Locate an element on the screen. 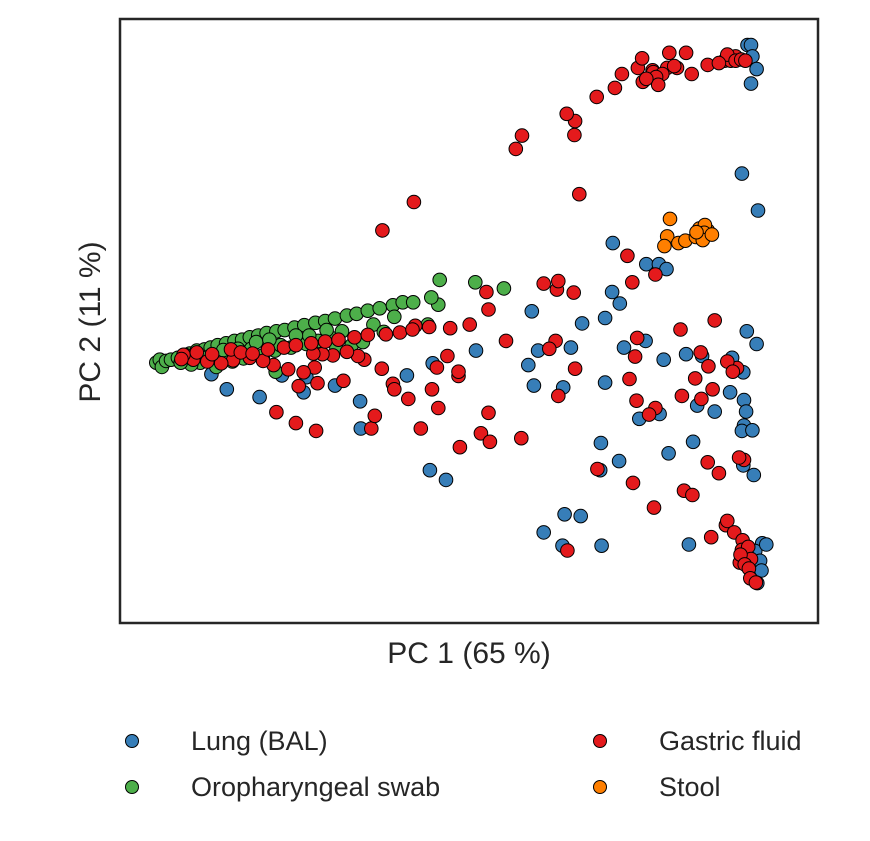 This screenshot has width=870, height=841. legend-item-oropharyngeal-swab: Oropharyngeal swab is located at coordinates (344, 787).